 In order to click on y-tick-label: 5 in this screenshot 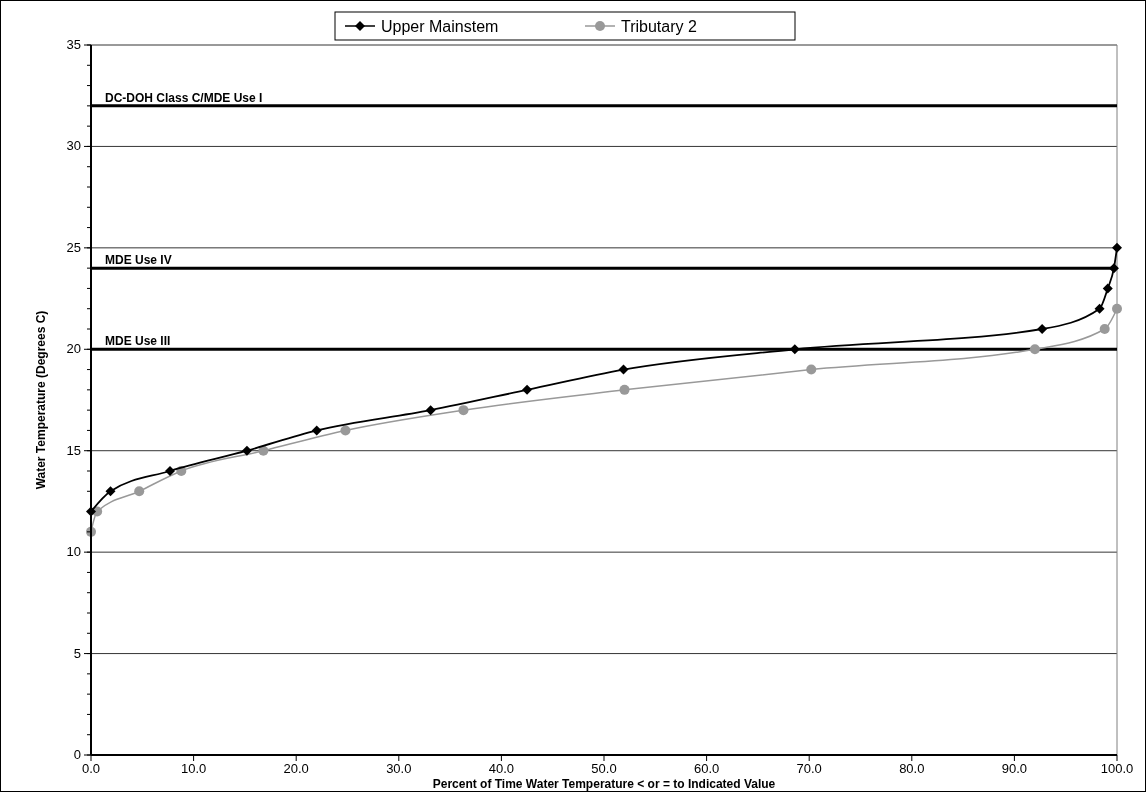, I will do `click(77, 653)`.